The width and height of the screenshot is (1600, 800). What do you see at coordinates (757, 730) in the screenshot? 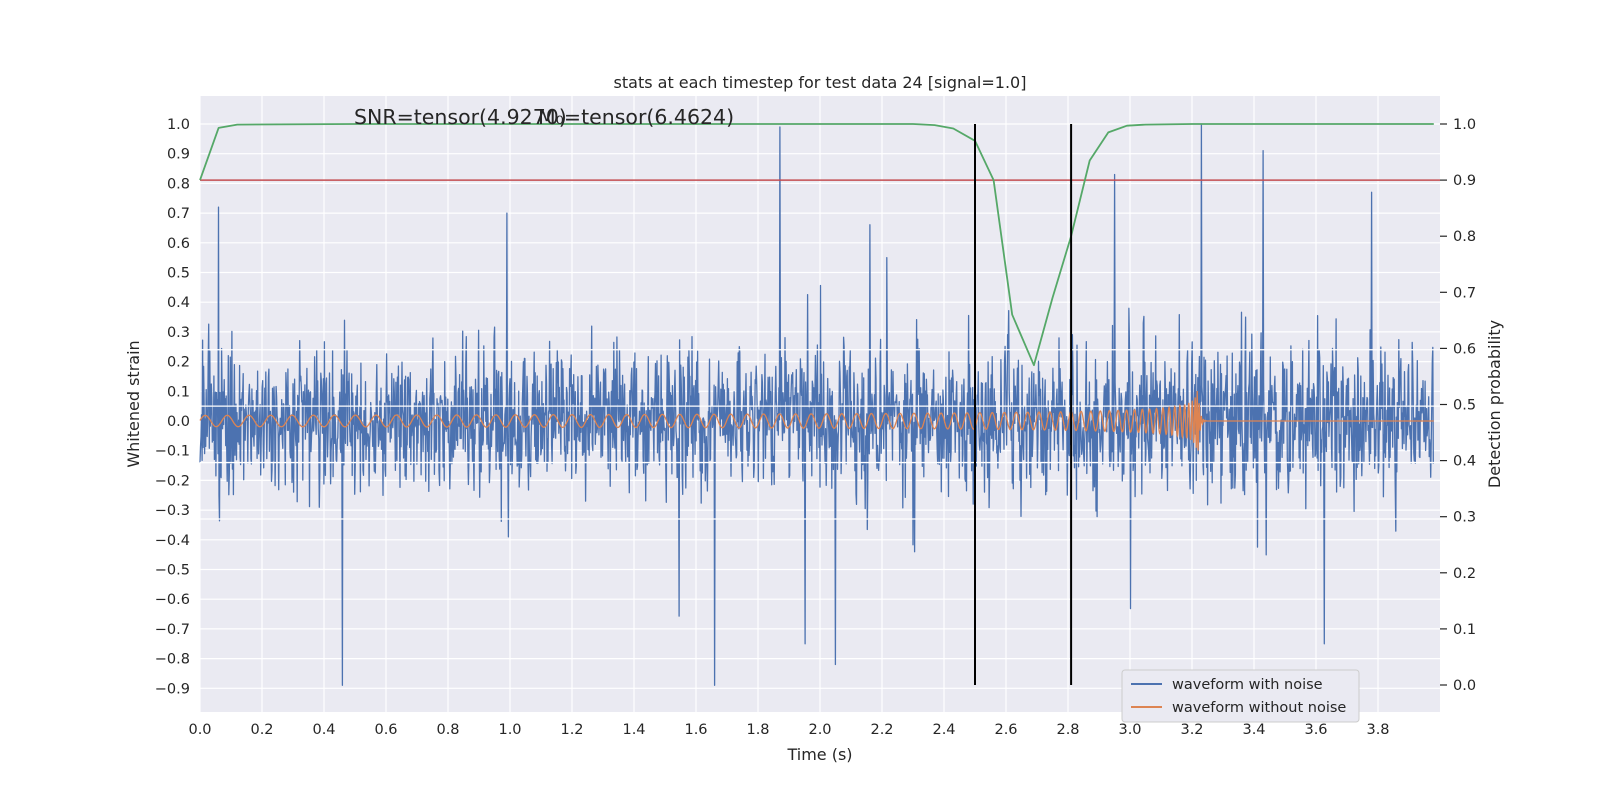
I see `x-tick-label: 1.8` at bounding box center [757, 730].